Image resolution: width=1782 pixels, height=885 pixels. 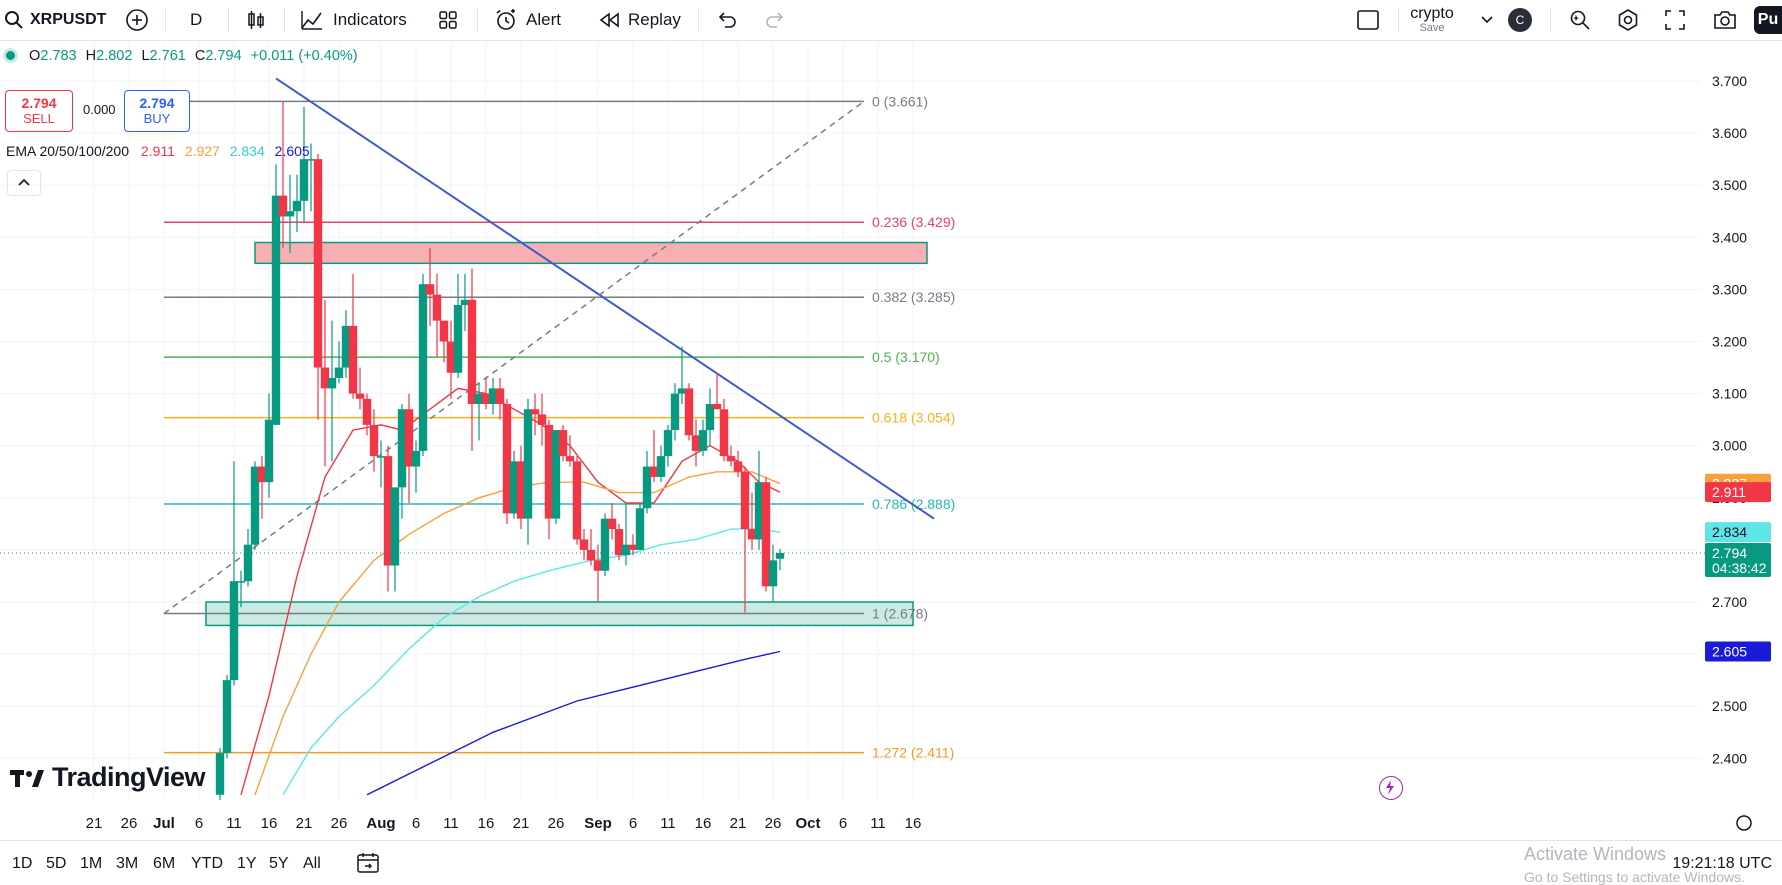 I want to click on publish-button: Pu, so click(x=1768, y=20).